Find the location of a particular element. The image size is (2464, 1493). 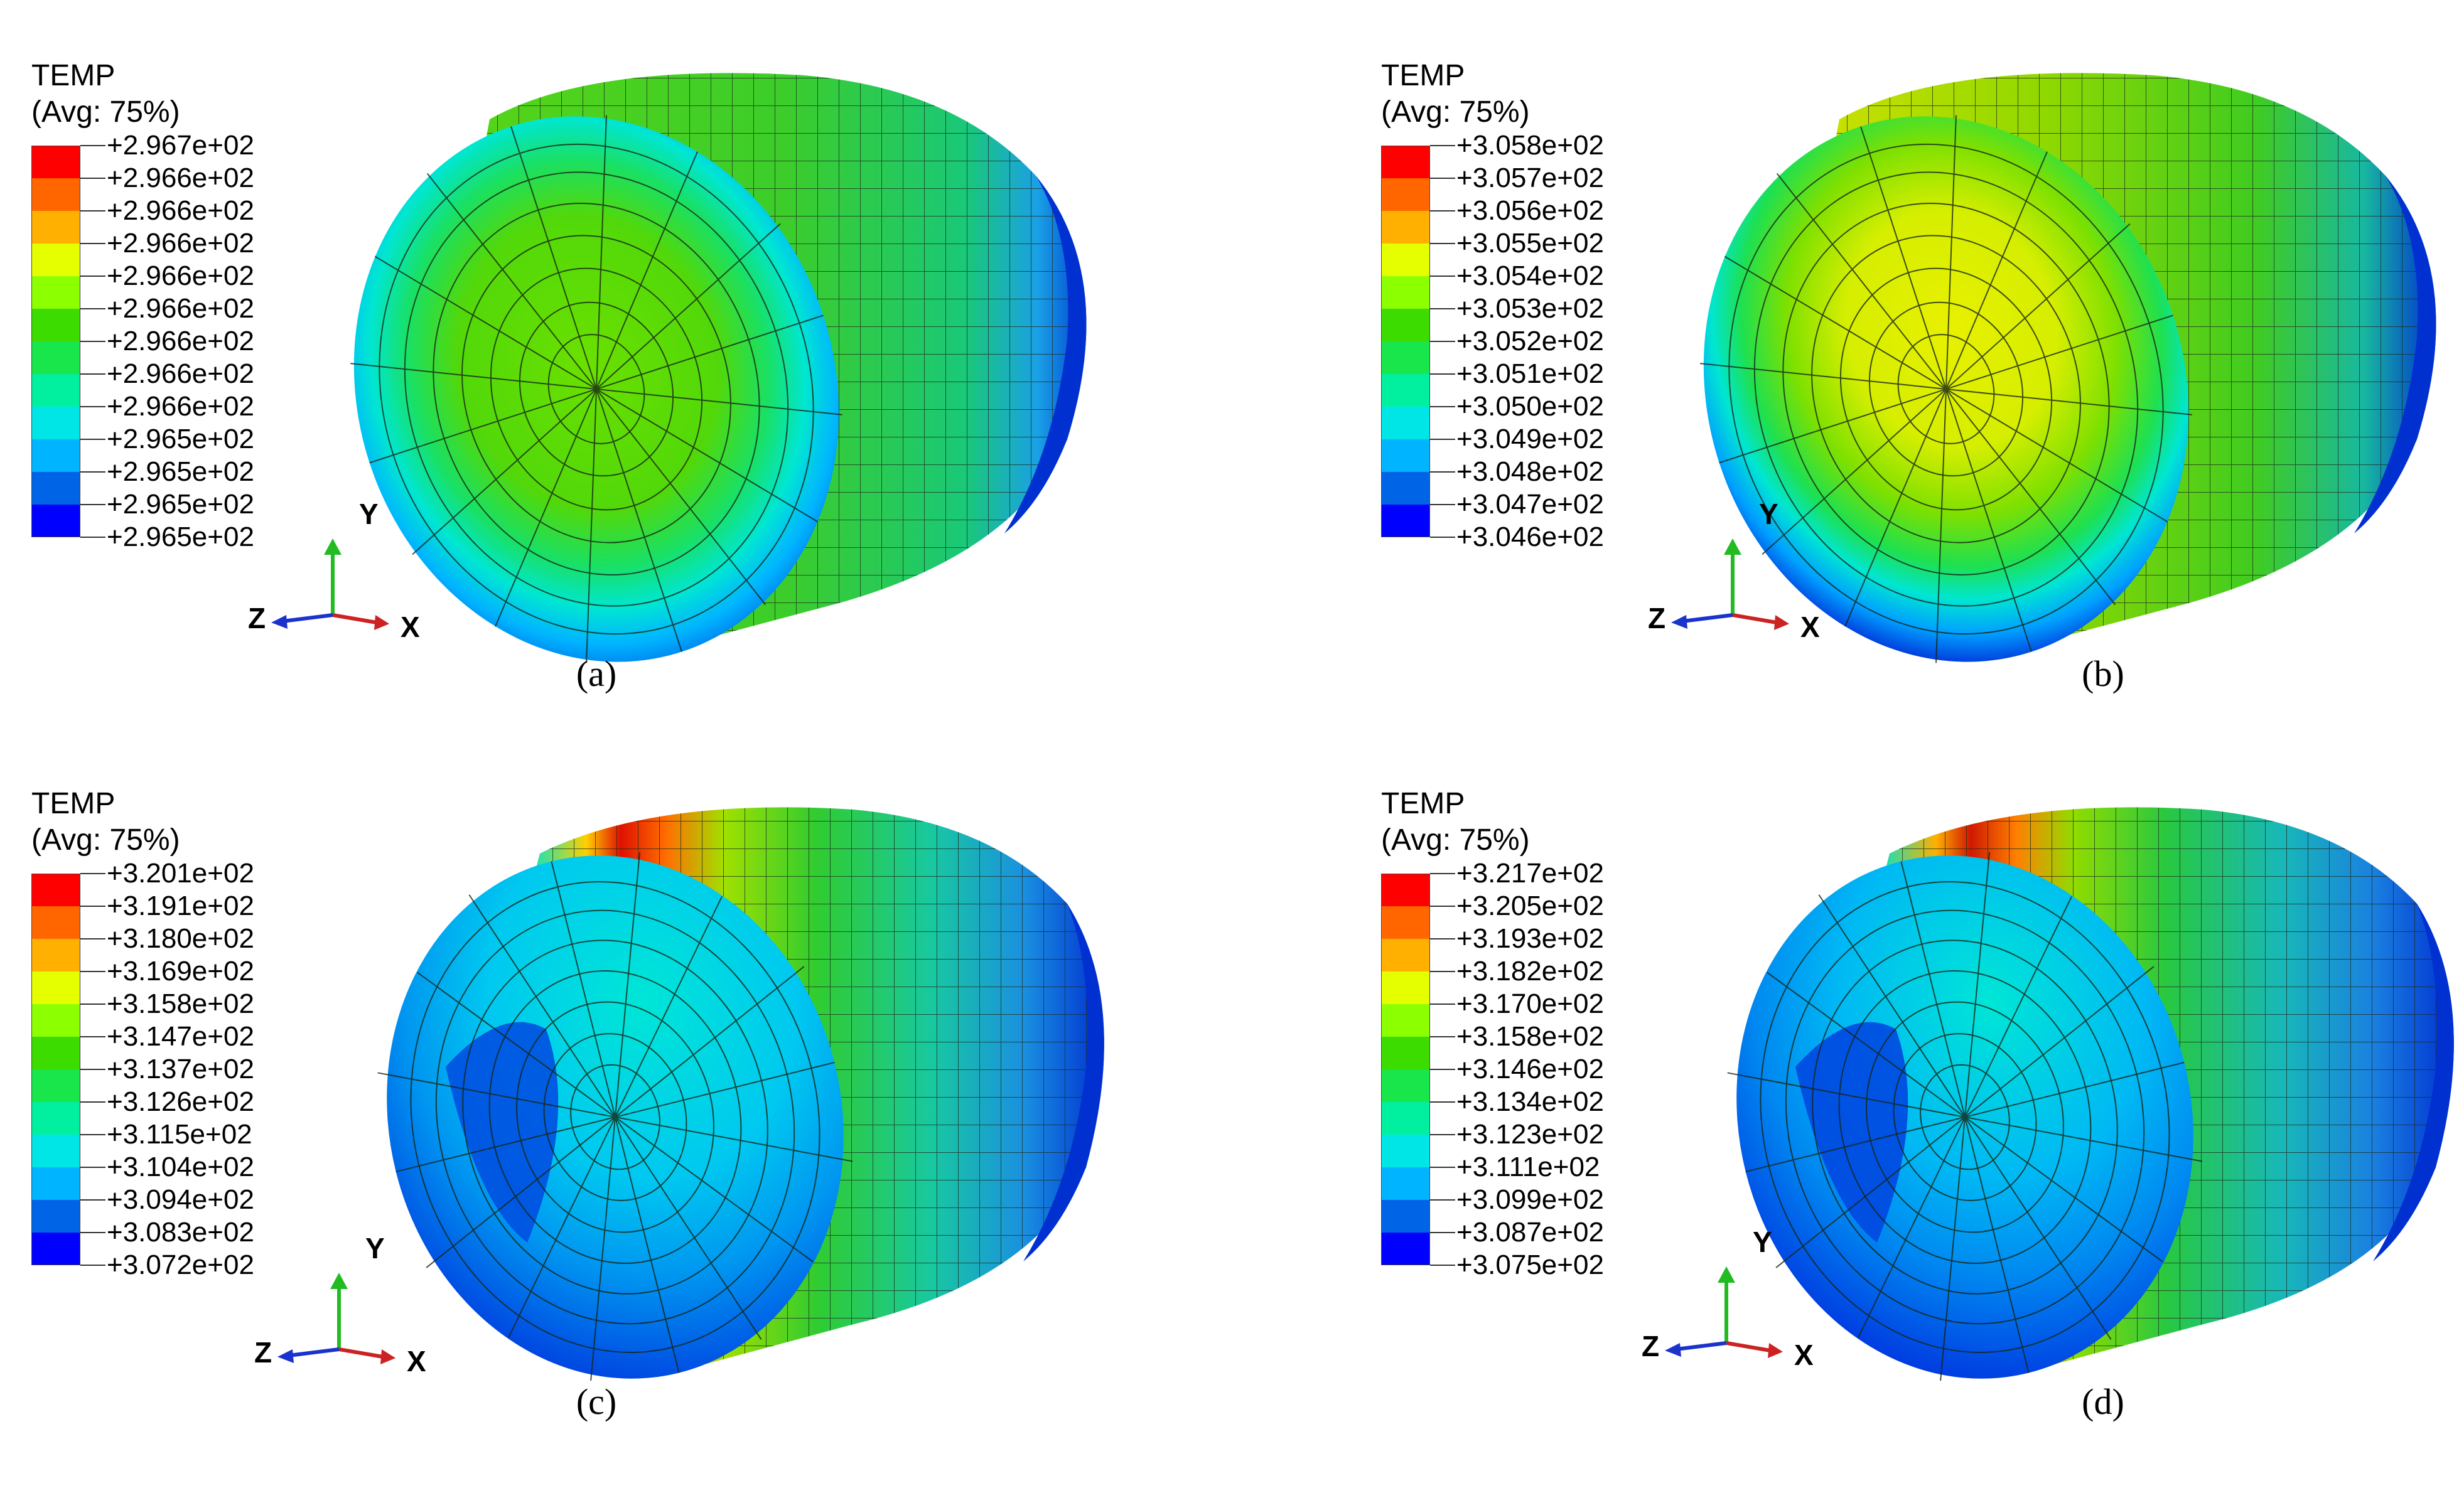

legend-value: +3.083e+02 is located at coordinates (180, 1232).